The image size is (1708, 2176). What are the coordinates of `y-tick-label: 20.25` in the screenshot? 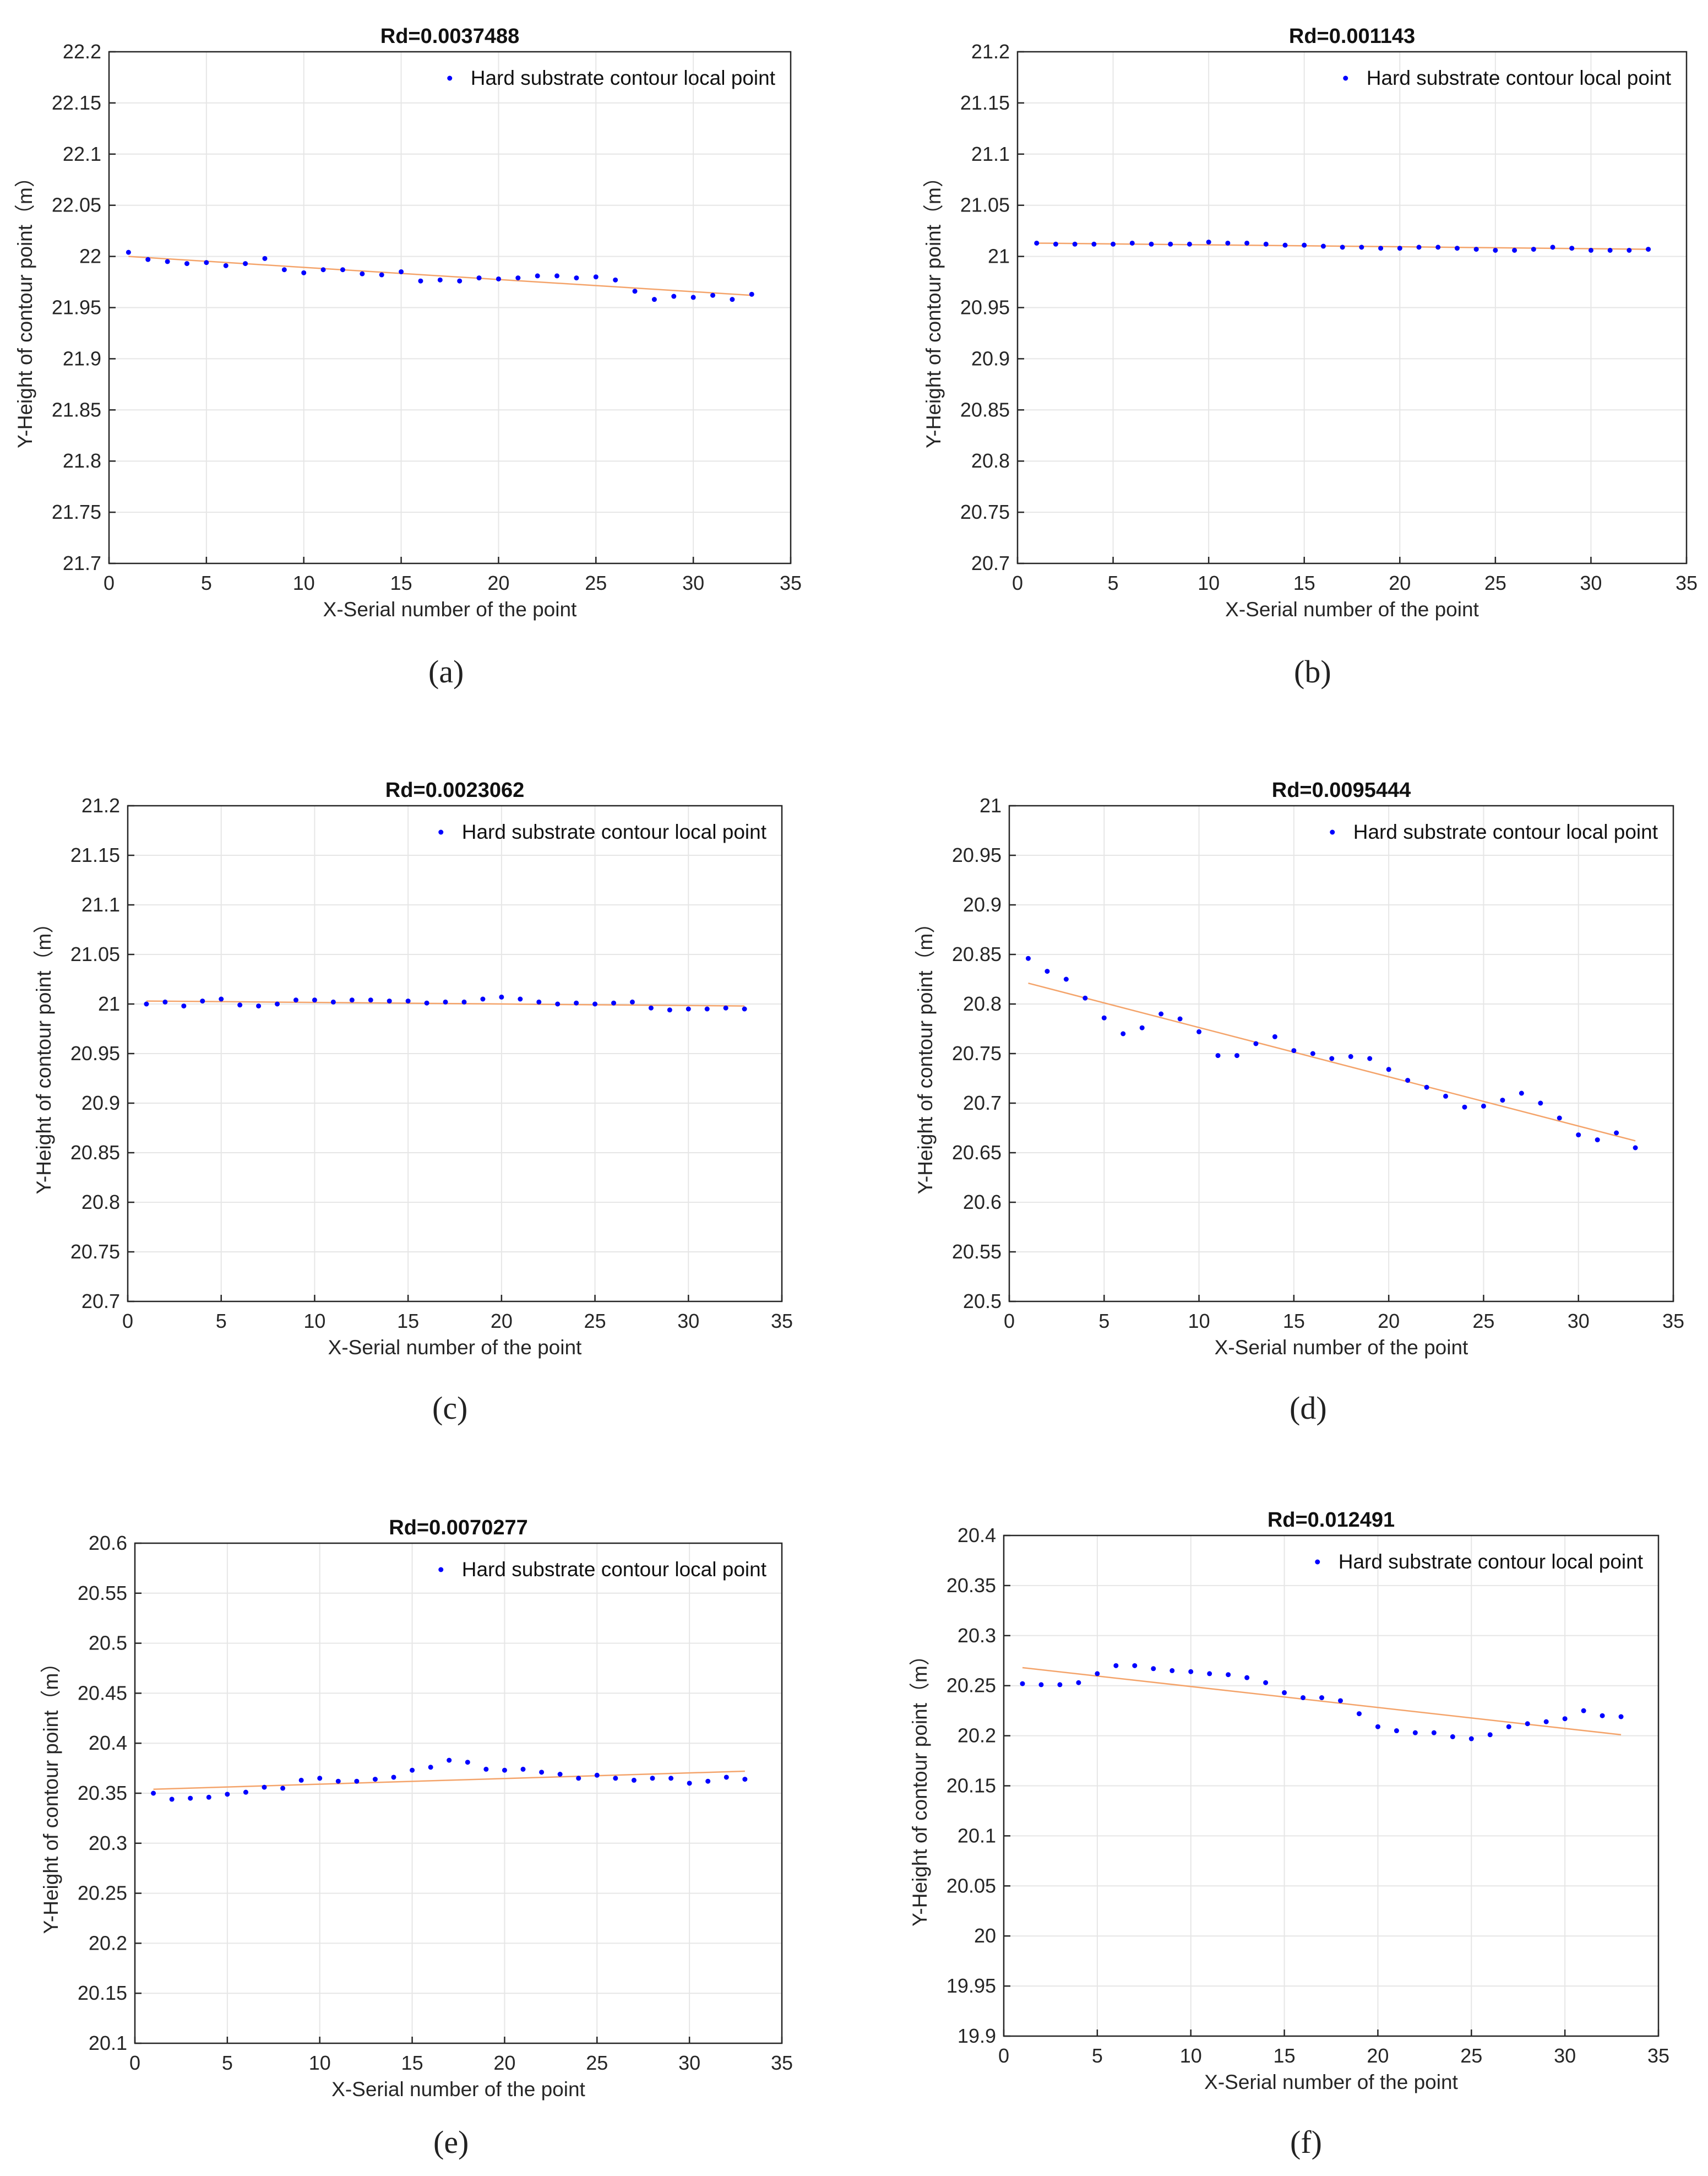 It's located at (102, 1893).